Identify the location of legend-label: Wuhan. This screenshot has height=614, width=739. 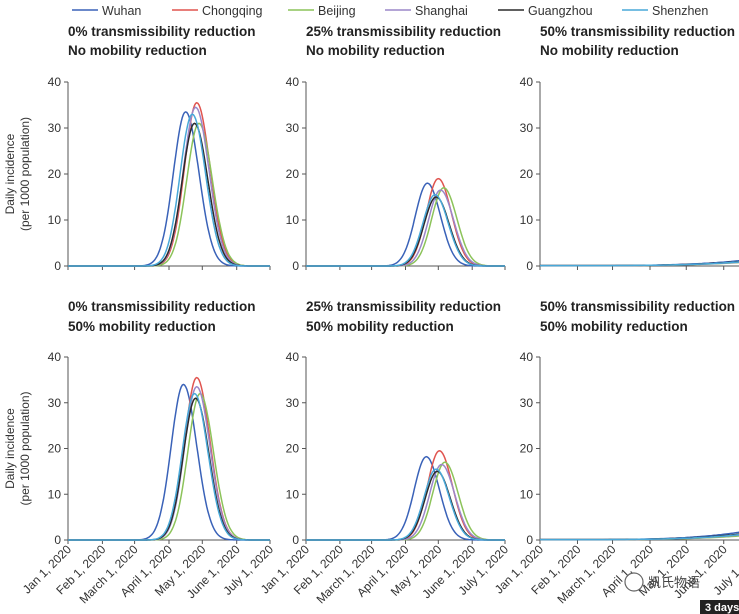
(121, 11).